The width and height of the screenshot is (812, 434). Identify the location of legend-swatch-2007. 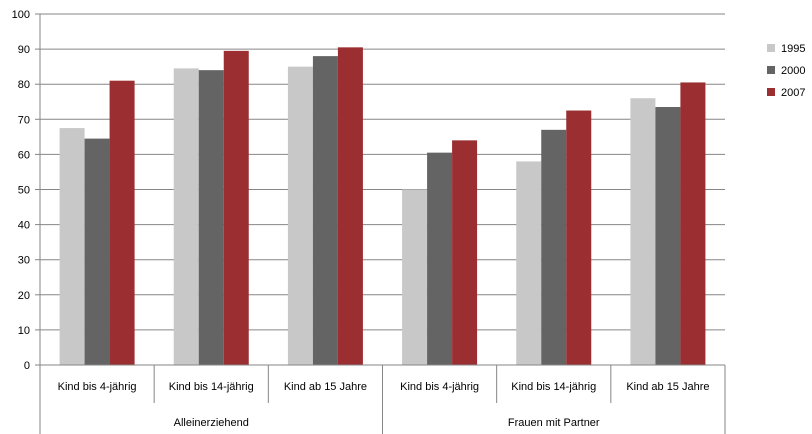
(771, 92).